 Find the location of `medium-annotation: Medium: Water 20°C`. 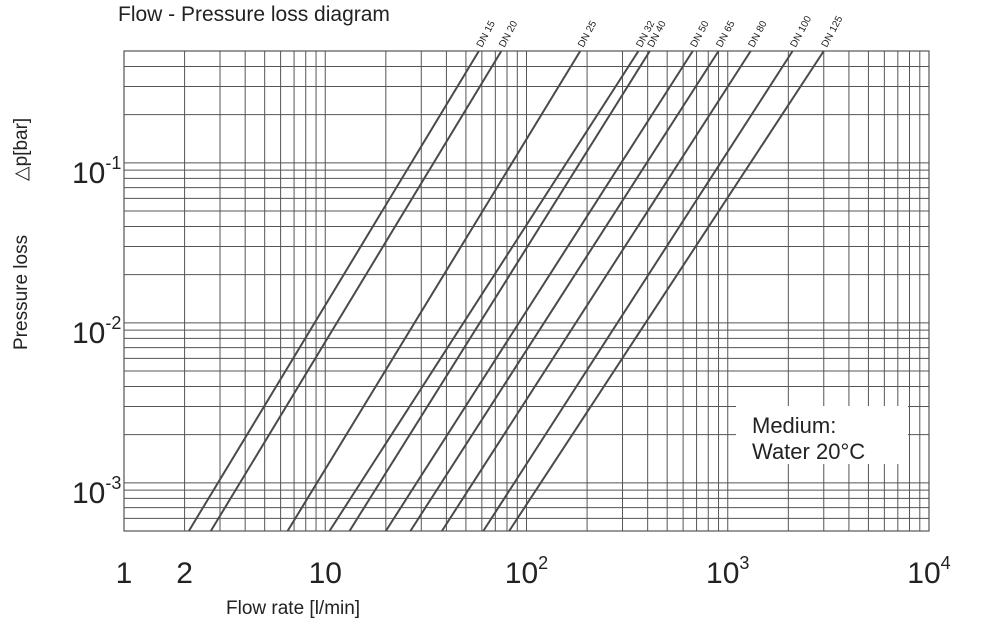

medium-annotation: Medium: Water 20°C is located at coordinates (822, 435).